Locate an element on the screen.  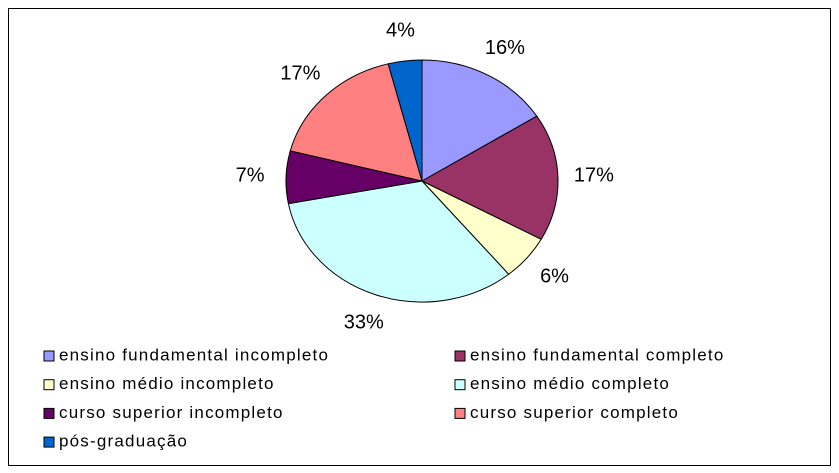
legend-label: ensino médio incompleto is located at coordinates (167, 383).